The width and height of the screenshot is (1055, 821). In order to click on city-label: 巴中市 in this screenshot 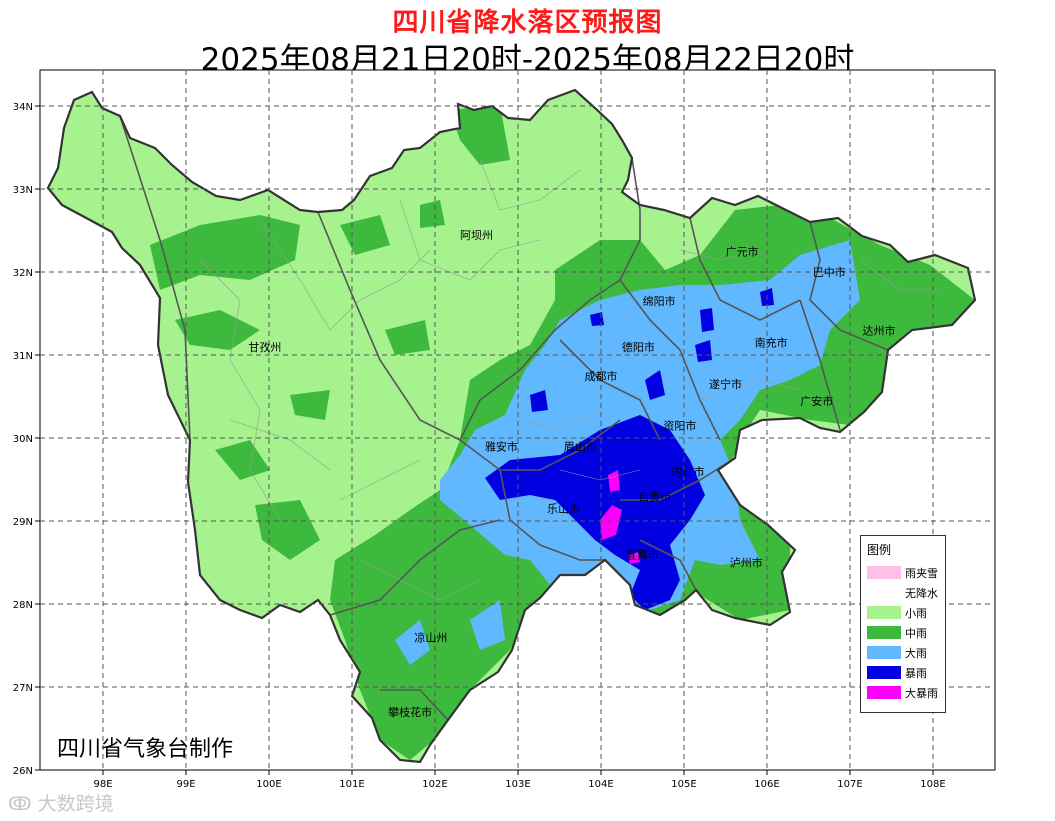, I will do `click(829, 272)`.